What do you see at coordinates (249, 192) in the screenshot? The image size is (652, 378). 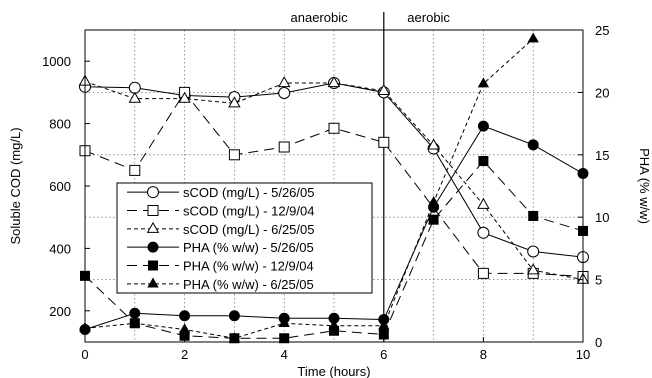 I see `legend-label: sCOD (mg/L) - 5/26/05` at bounding box center [249, 192].